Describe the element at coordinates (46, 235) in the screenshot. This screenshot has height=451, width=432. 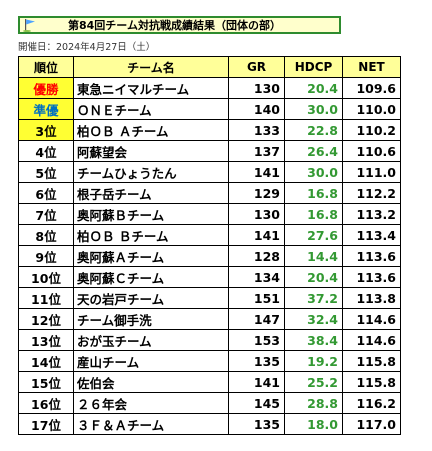
I see `rank-cell: 8位` at that location.